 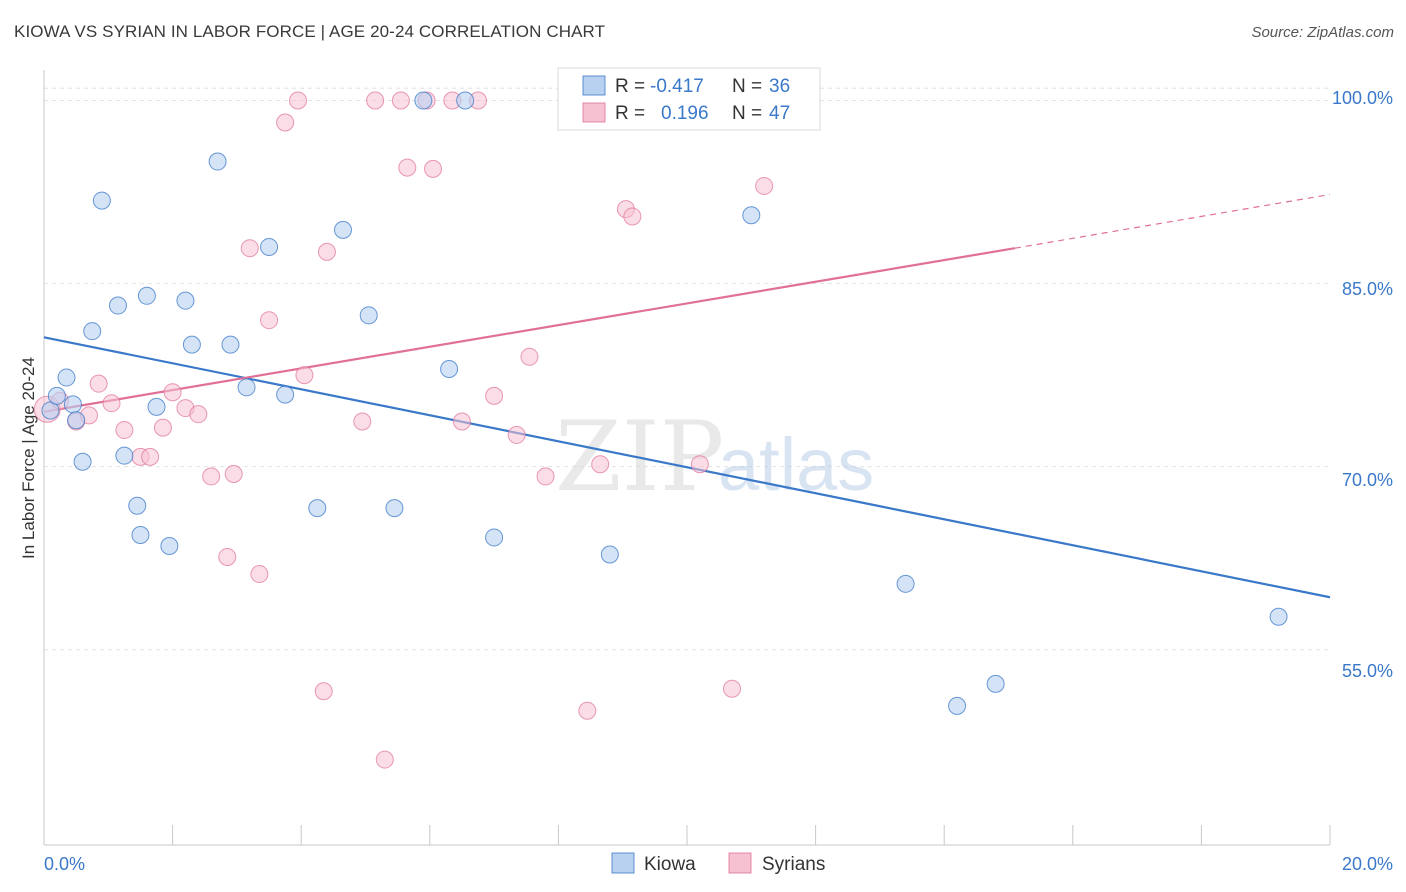 I want to click on bottom-legend-swatch-kiowa, so click(x=623, y=863).